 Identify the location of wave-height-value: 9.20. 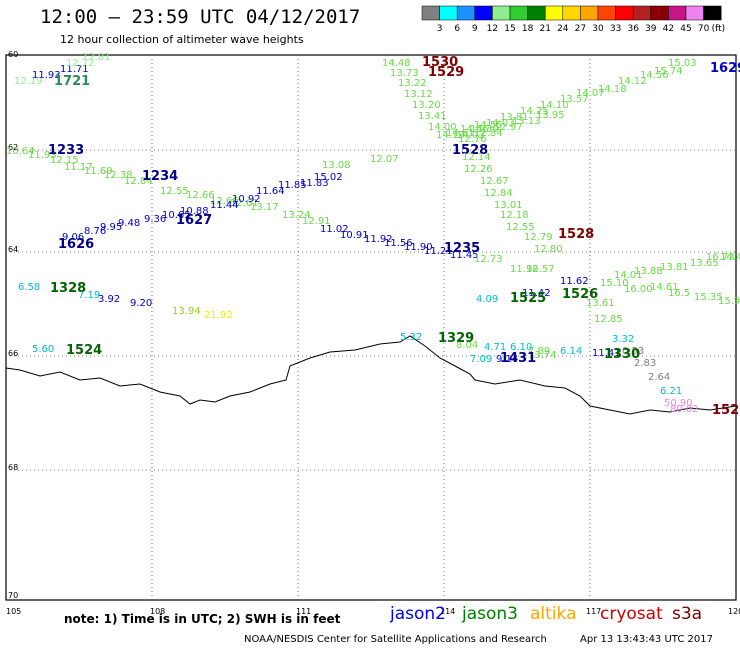
(141, 303).